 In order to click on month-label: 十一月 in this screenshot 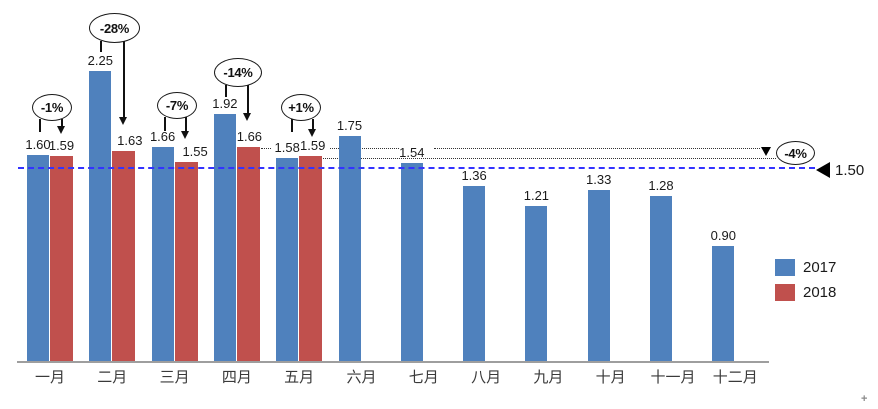, I will do `click(673, 378)`.